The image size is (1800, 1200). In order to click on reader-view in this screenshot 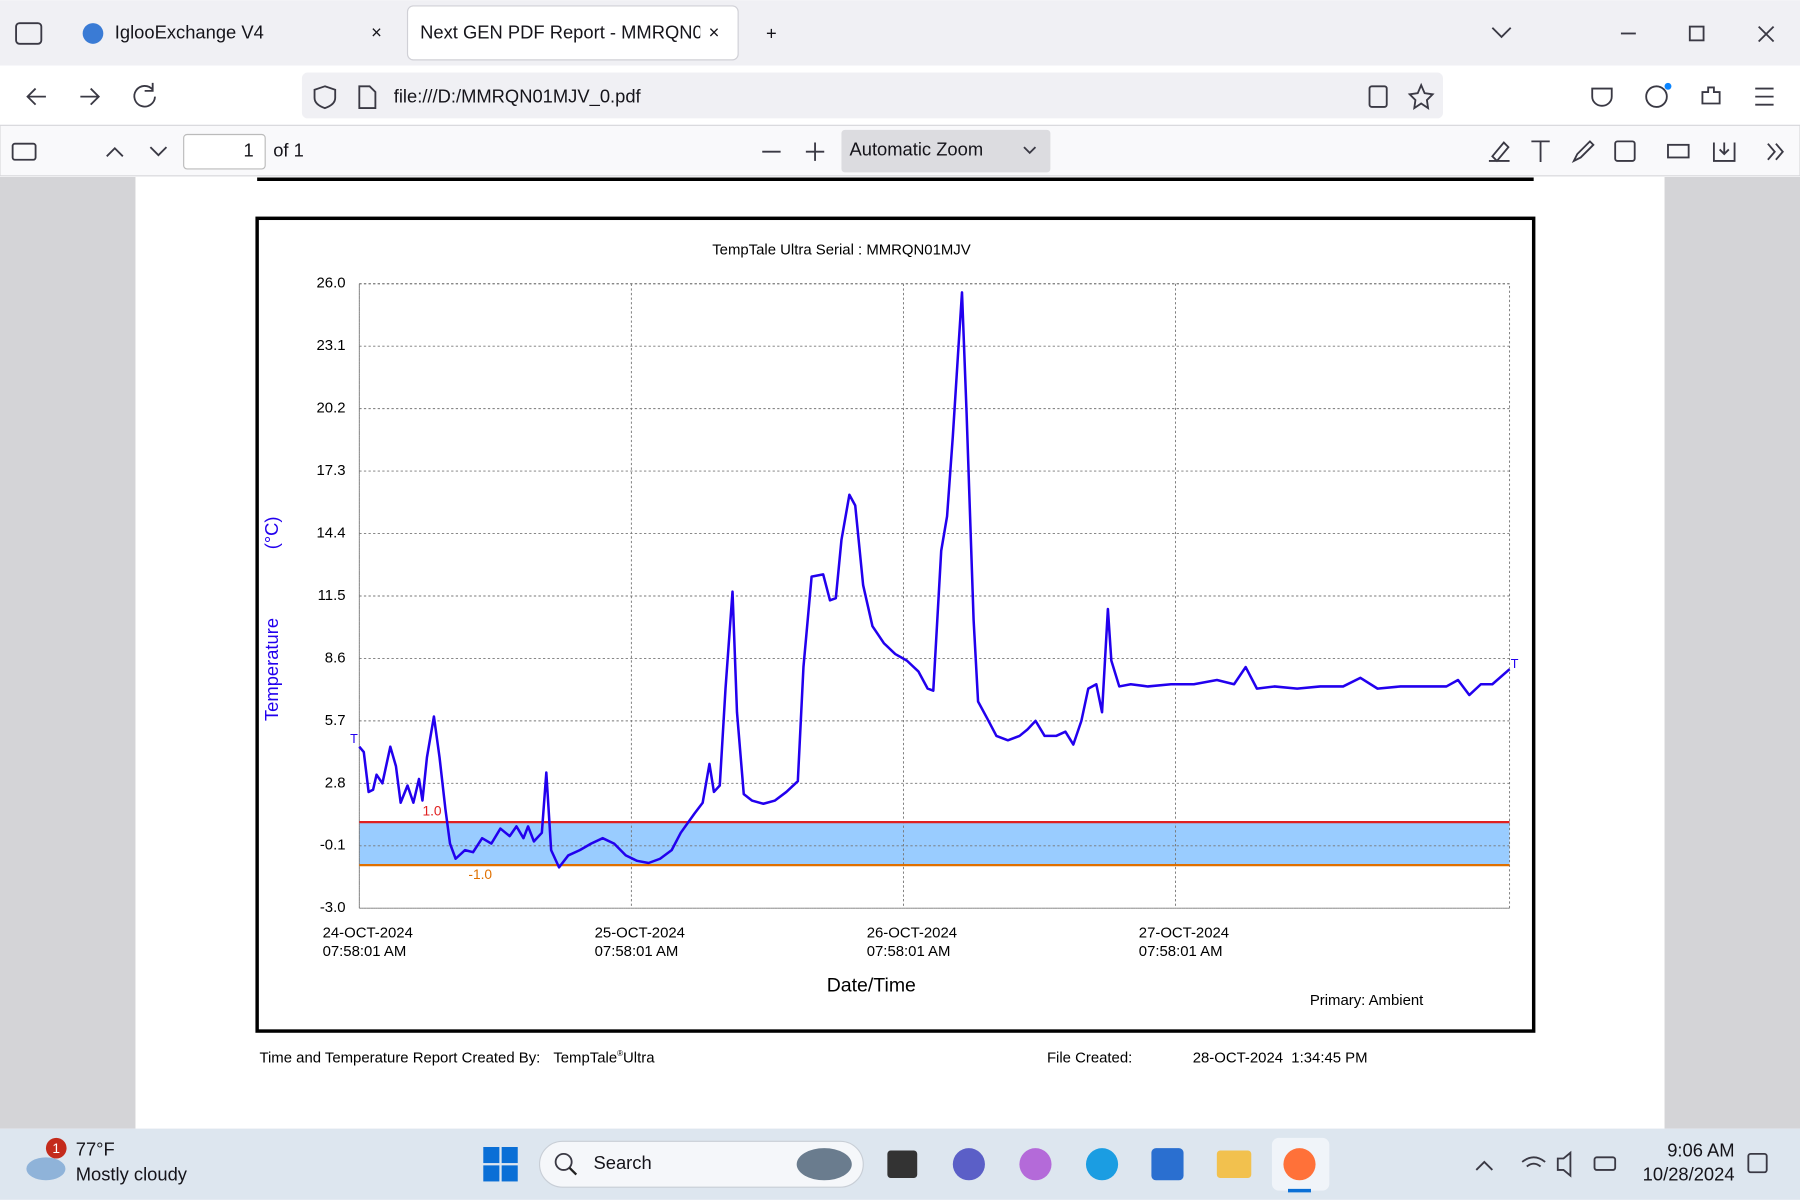, I will do `click(1378, 96)`.